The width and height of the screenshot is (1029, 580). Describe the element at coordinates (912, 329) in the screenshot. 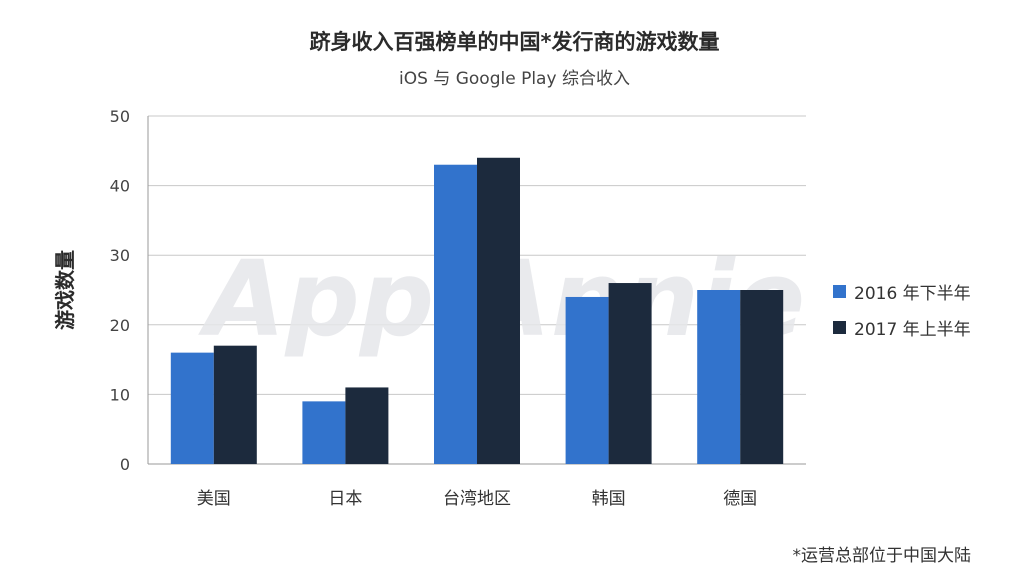

I see `legend-label-2017h1: 2017 年上半年` at that location.